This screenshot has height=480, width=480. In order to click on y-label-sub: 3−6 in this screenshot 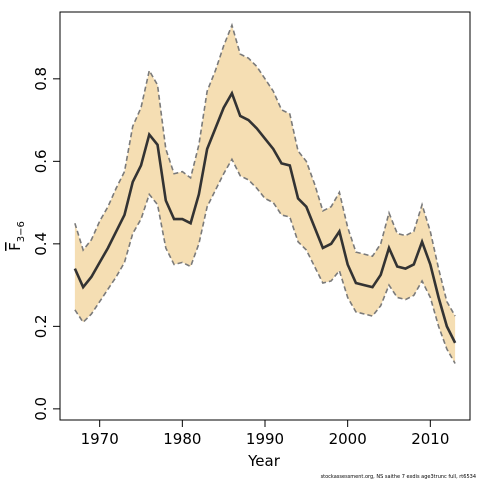, I will do `click(21, 231)`.